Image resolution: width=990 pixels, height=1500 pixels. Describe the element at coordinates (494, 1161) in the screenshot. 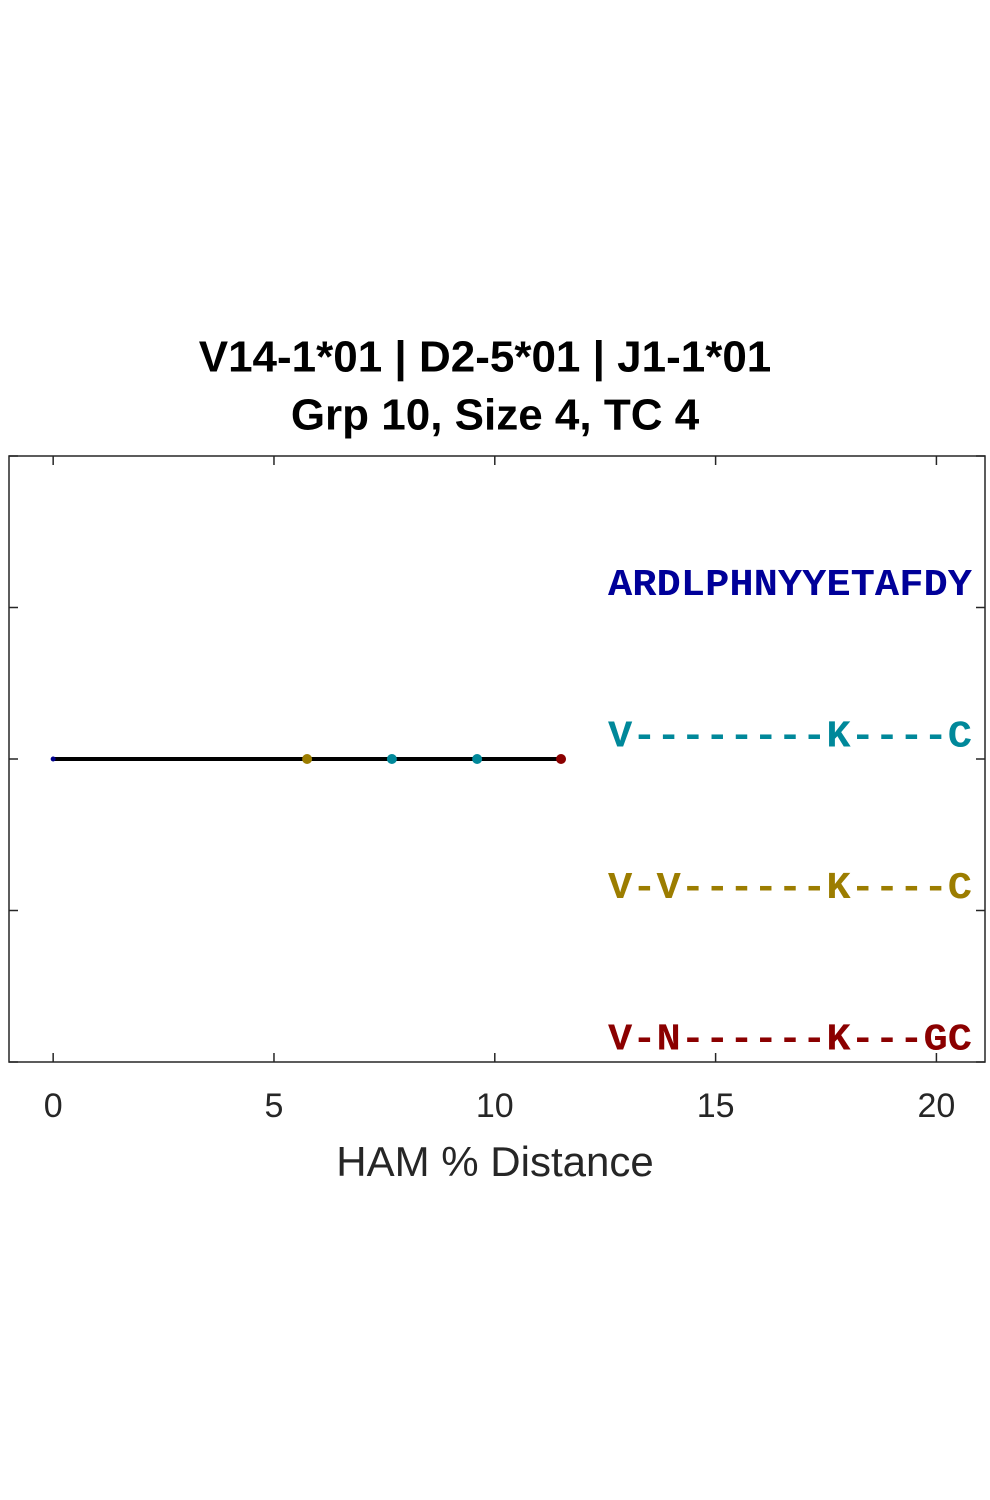

I see `x-axis-label: HAM % Distance` at that location.